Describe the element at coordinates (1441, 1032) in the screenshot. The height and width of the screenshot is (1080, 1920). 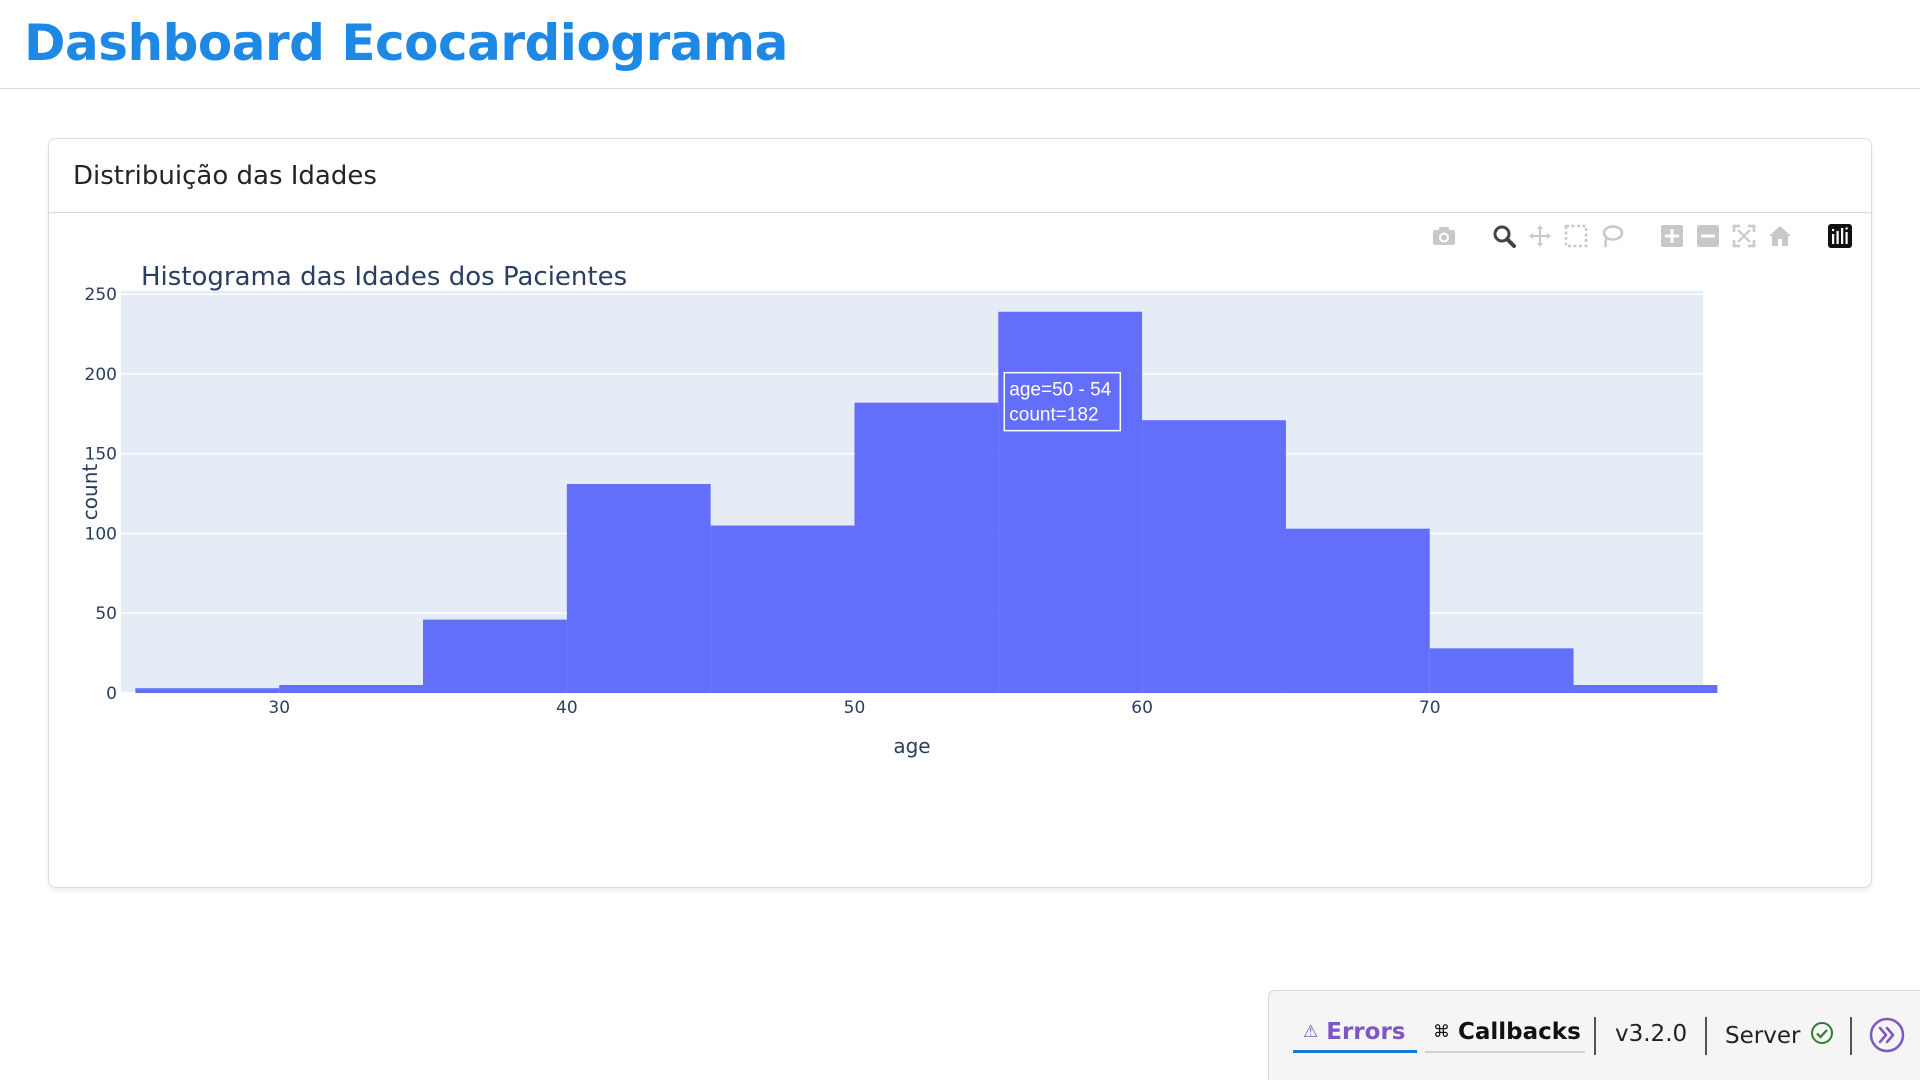
I see `callbacks-graph-icon: ⌘` at that location.